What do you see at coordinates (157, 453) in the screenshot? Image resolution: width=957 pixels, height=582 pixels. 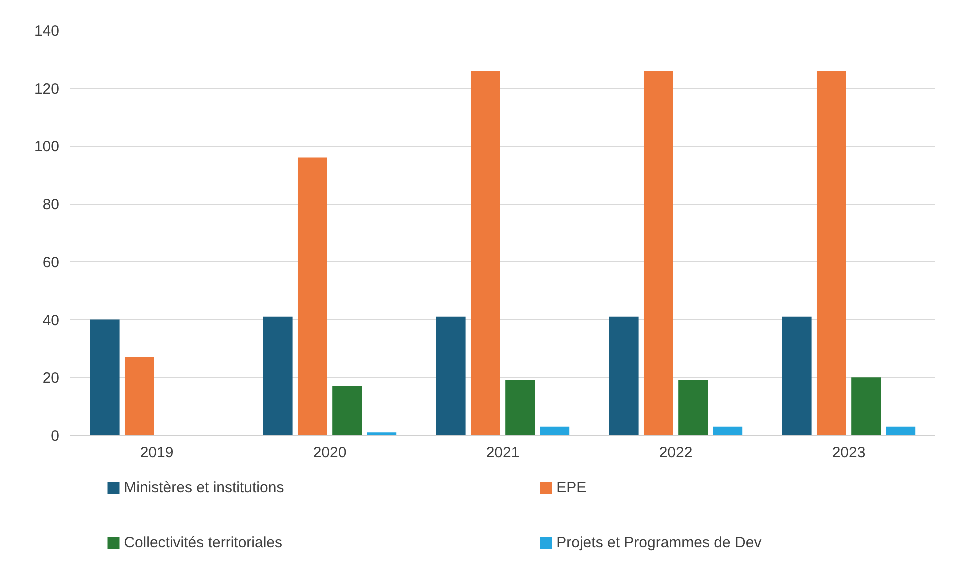 I see `x-tick-label: 2019` at bounding box center [157, 453].